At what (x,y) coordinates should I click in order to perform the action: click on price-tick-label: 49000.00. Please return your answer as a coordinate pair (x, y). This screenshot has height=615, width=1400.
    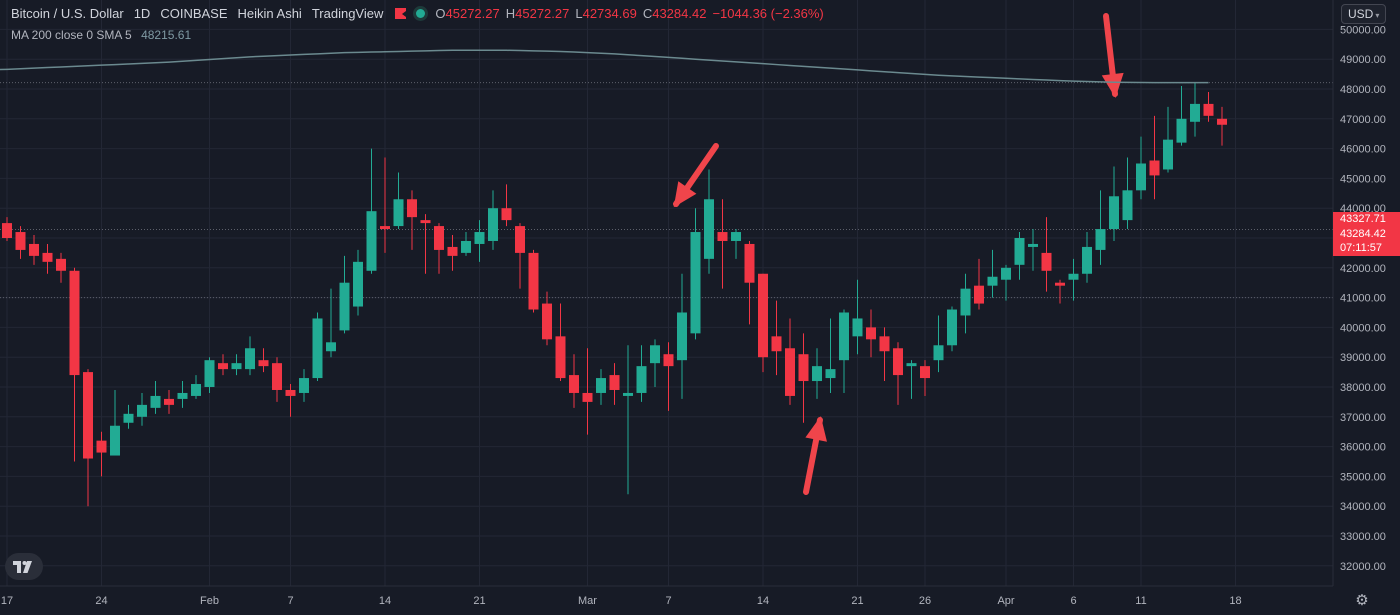
    Looking at the image, I should click on (1363, 60).